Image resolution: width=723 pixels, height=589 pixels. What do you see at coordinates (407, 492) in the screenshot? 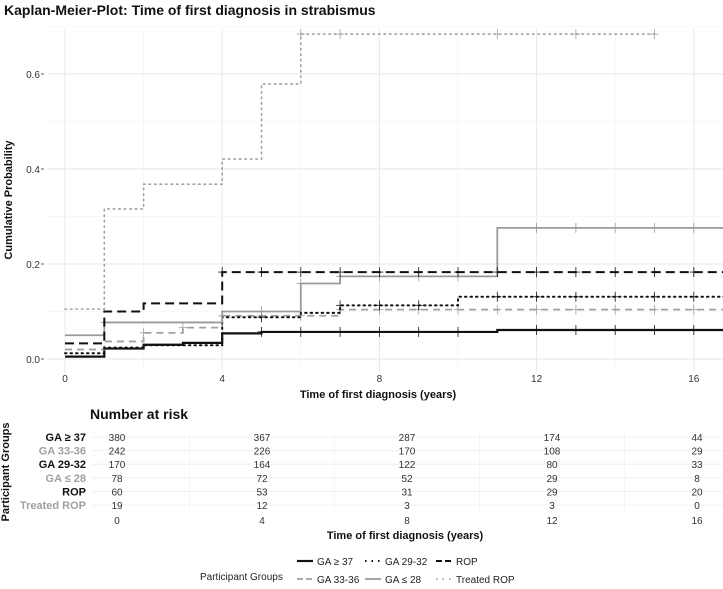
I see `risk-value: 31` at bounding box center [407, 492].